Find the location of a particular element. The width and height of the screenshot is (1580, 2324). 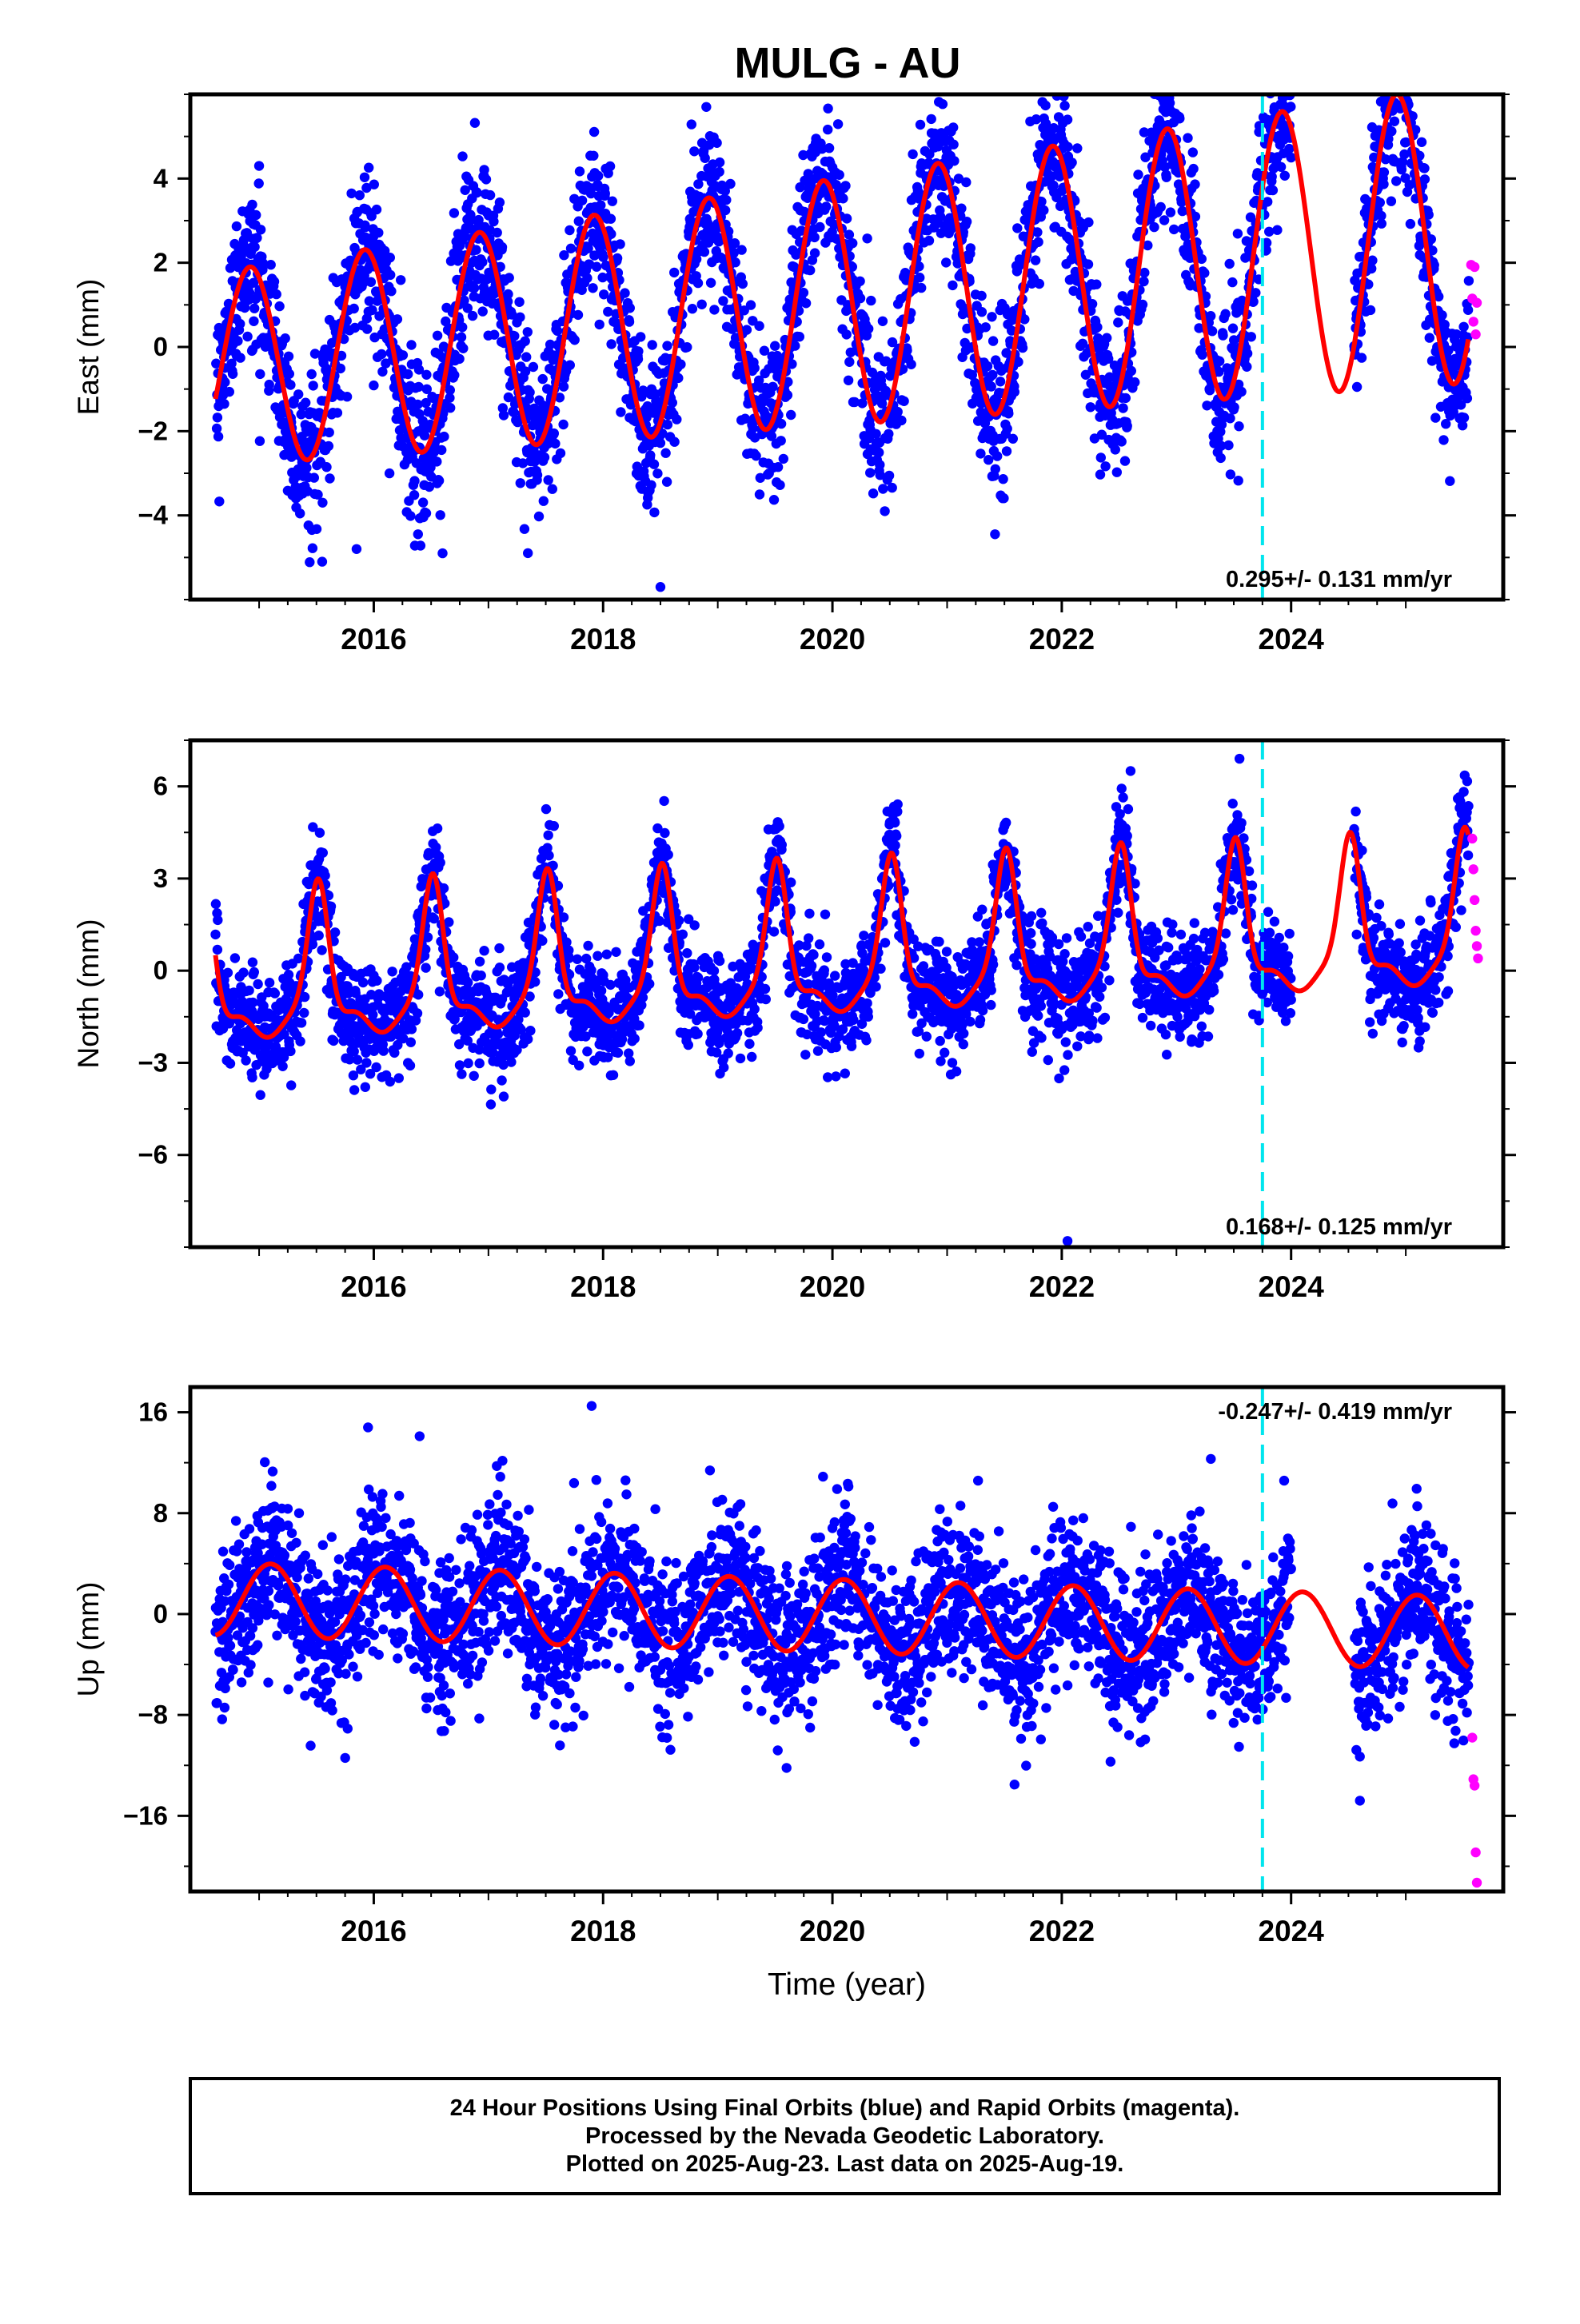

rapid-data-point is located at coordinates (1477, 303).